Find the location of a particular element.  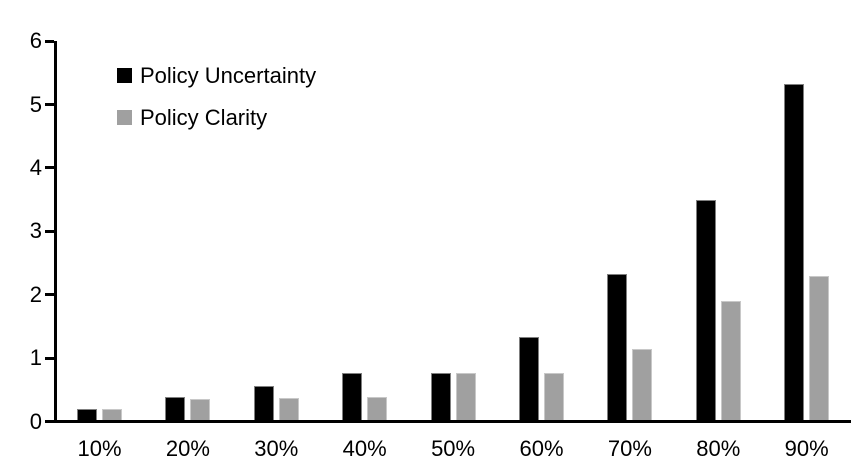

x-axis-label: 90% is located at coordinates (806, 448).